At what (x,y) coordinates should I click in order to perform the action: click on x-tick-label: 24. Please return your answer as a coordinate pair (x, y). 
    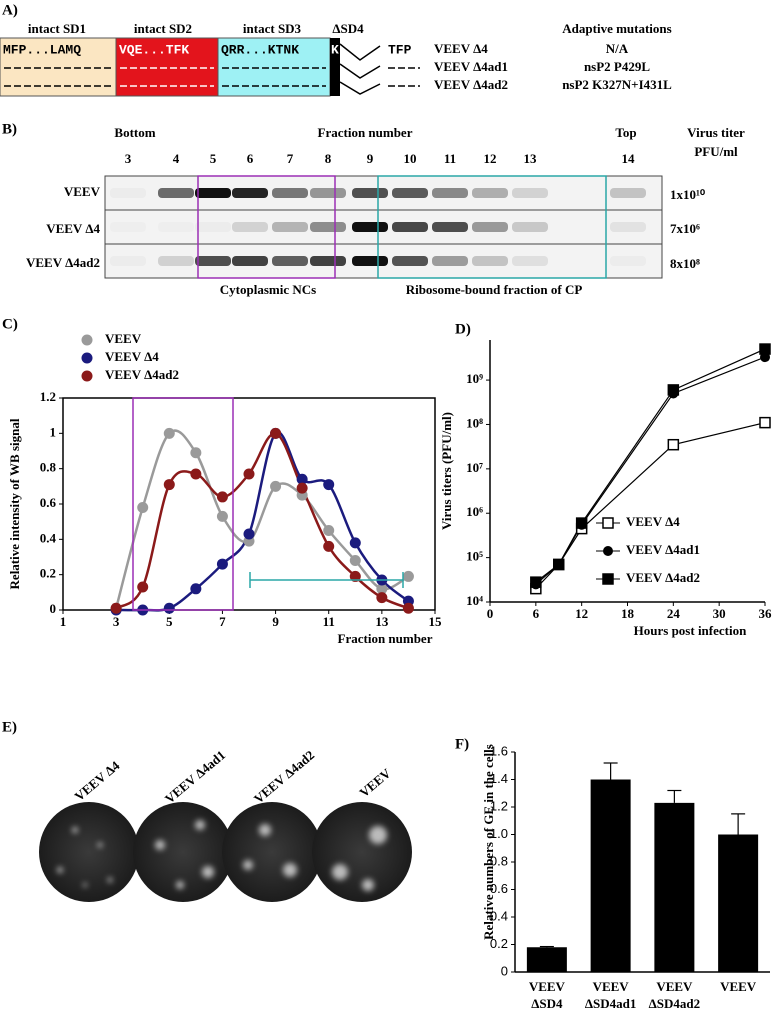
    Looking at the image, I should click on (674, 613).